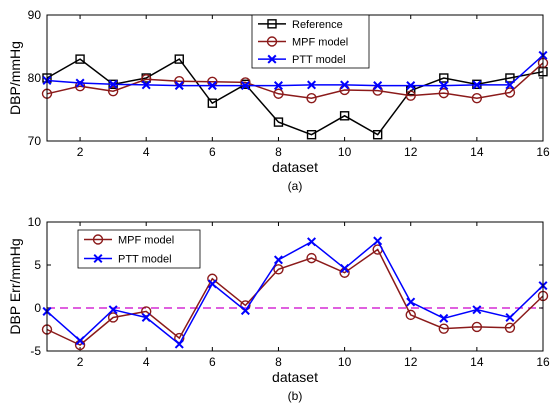 This screenshot has width=550, height=418. What do you see at coordinates (35, 351) in the screenshot?
I see `y-tick-label: -5` at bounding box center [35, 351].